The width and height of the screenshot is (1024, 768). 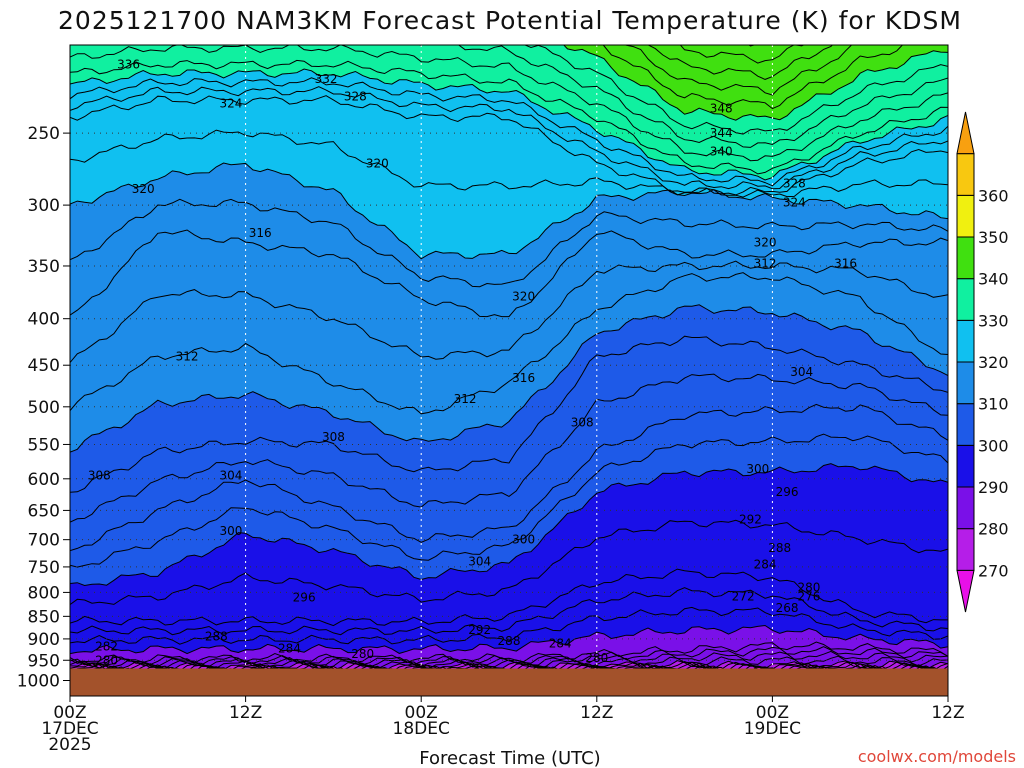 I want to click on colorbar-label-360: 360, so click(x=993, y=195).